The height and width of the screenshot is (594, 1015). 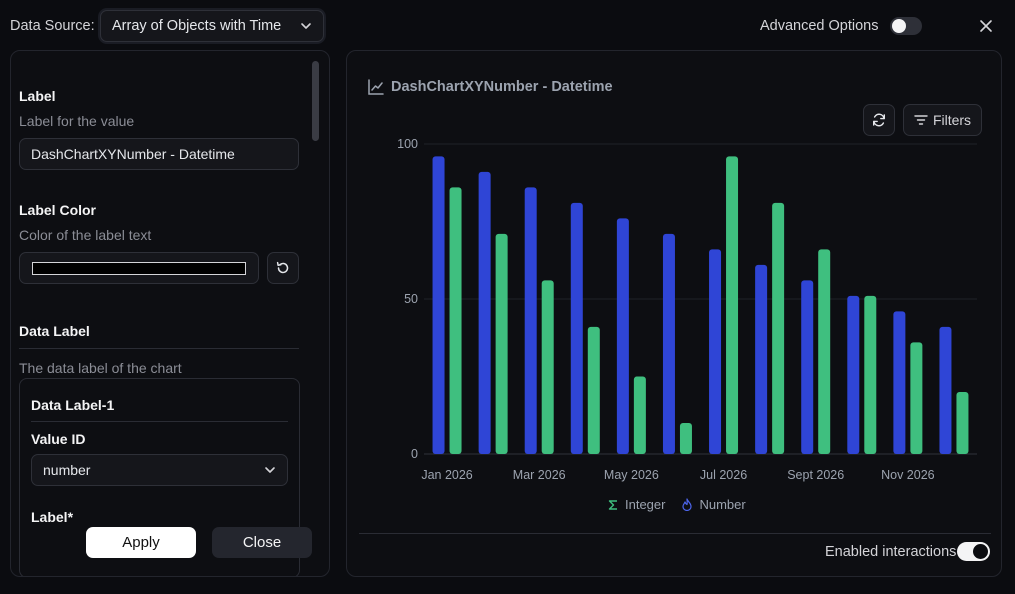 I want to click on enabled-interactions-toggle, so click(x=973, y=551).